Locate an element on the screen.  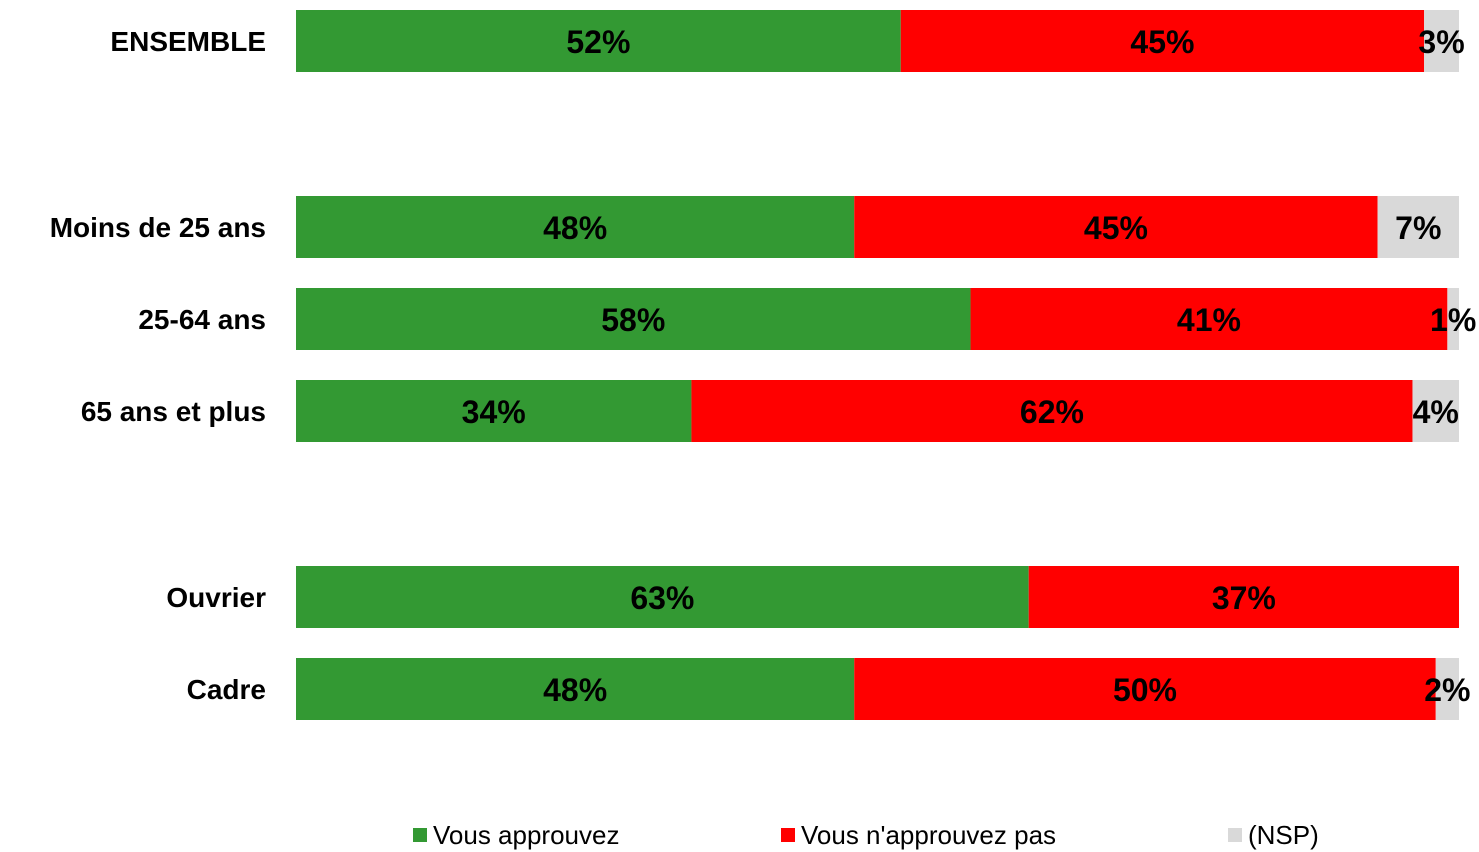
category-label: Moins de 25 ans is located at coordinates (158, 227).